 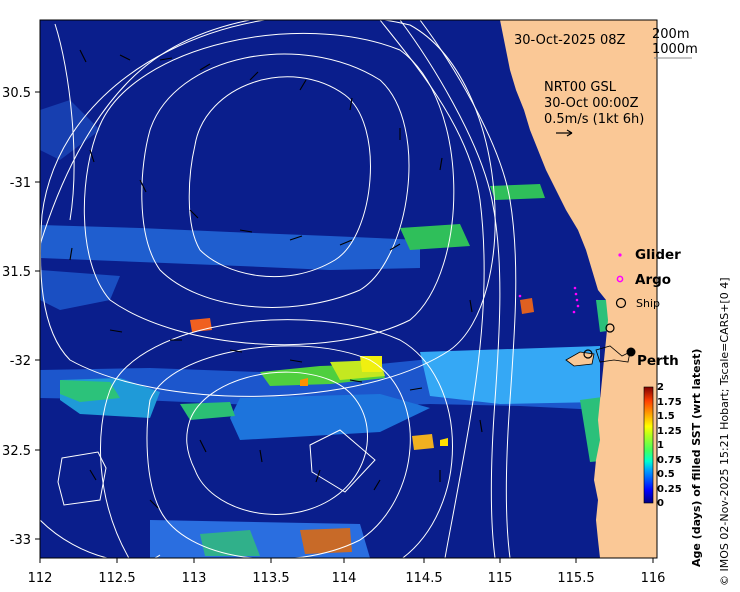 I want to click on glider-legend-marker, so click(x=620, y=255).